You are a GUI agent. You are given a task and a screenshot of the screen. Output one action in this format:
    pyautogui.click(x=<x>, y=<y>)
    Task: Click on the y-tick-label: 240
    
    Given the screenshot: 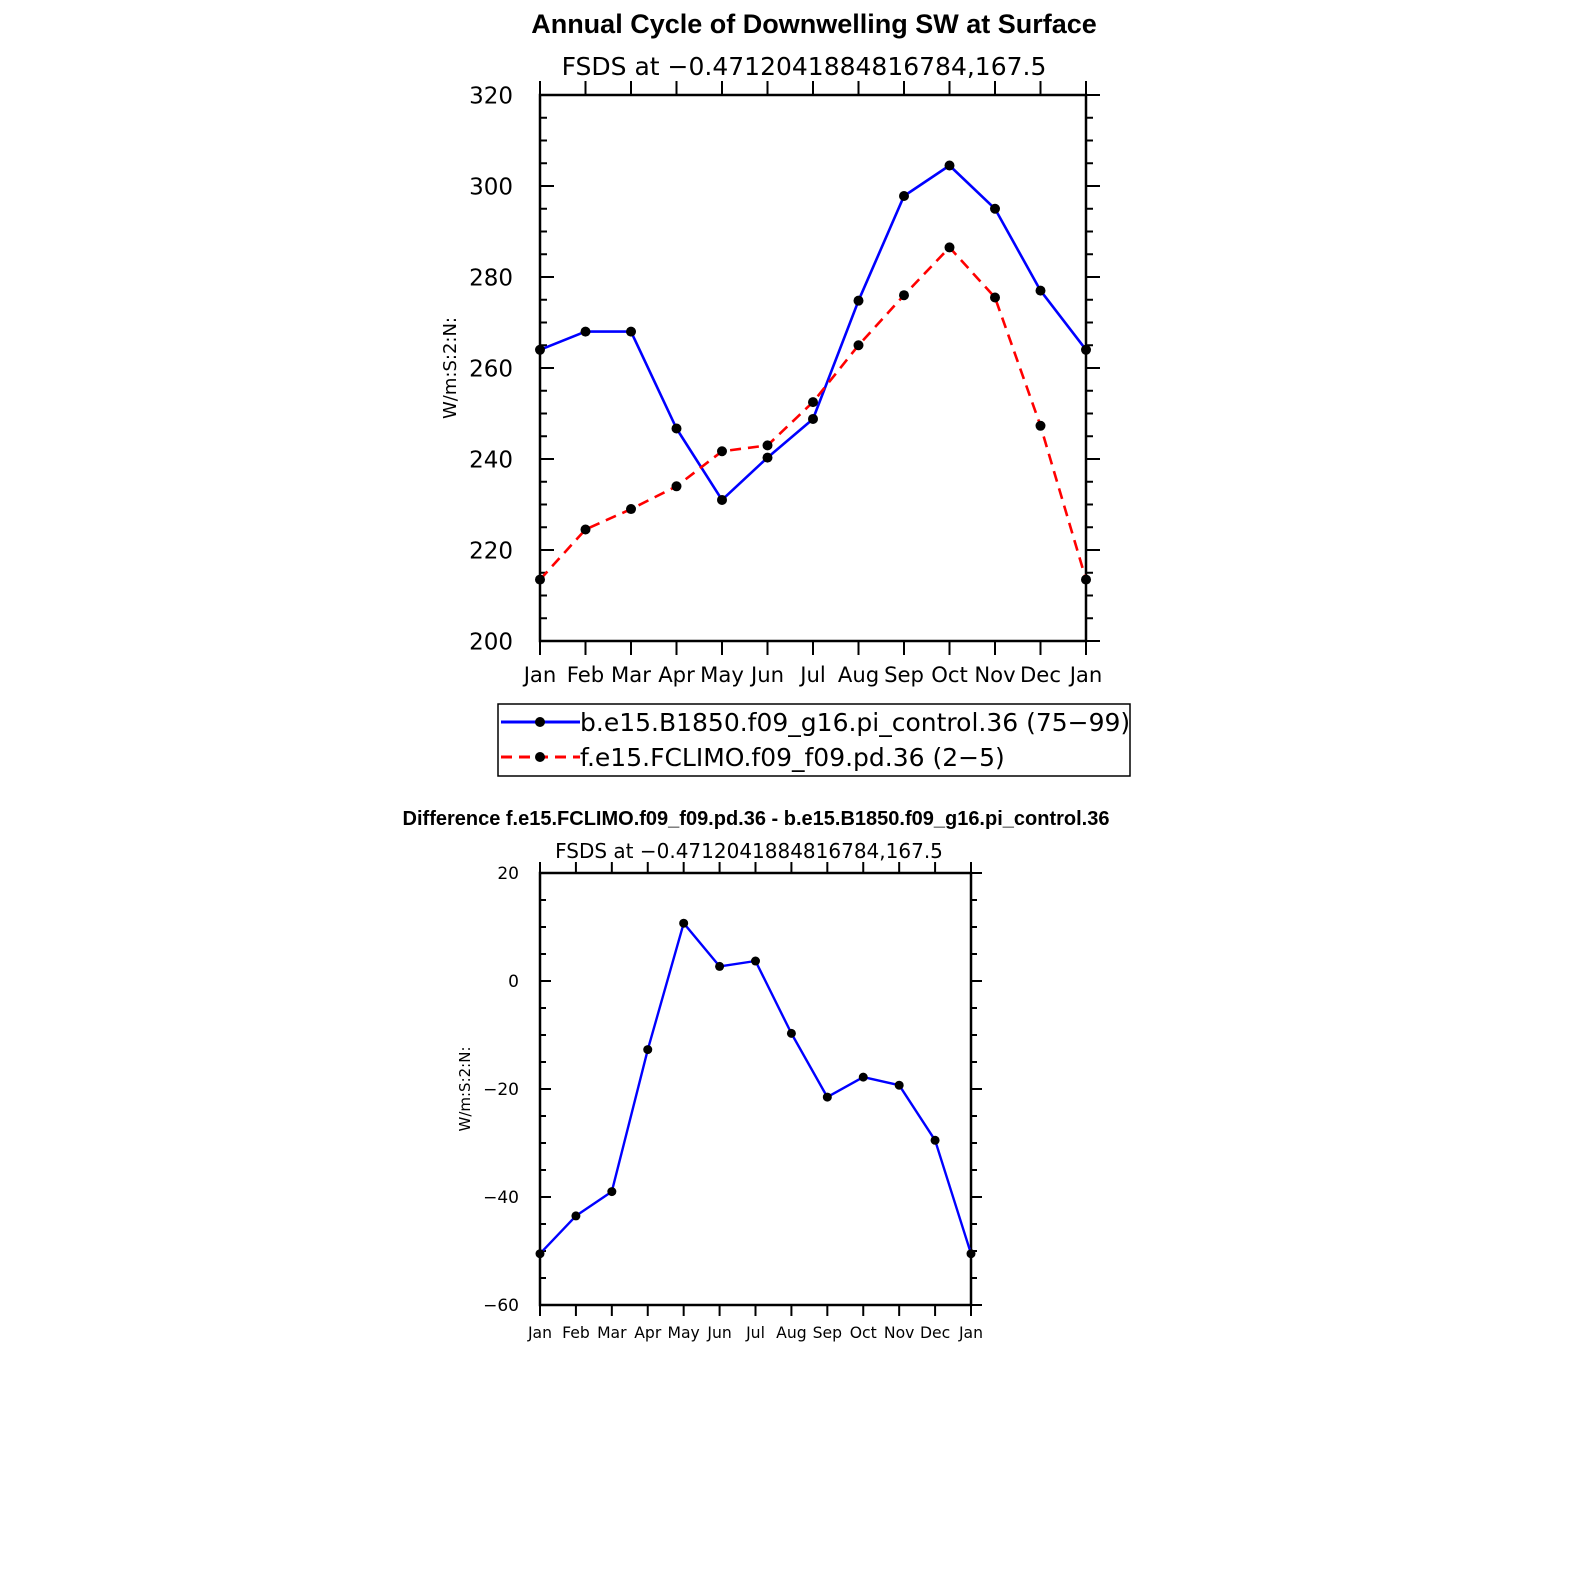 What is the action you would take?
    pyautogui.click(x=491, y=460)
    